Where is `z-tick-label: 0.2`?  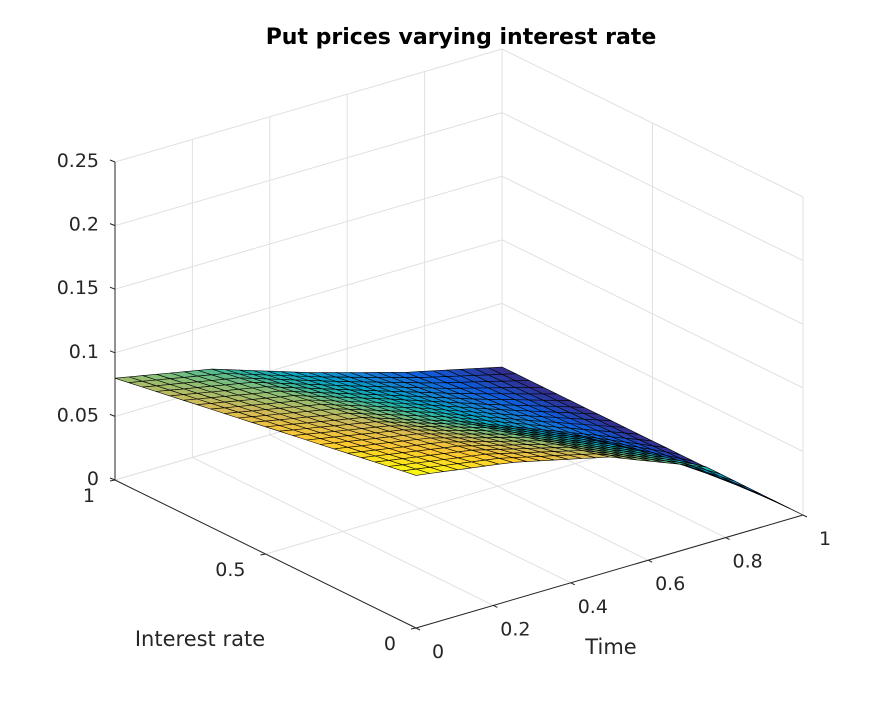 z-tick-label: 0.2 is located at coordinates (84, 225).